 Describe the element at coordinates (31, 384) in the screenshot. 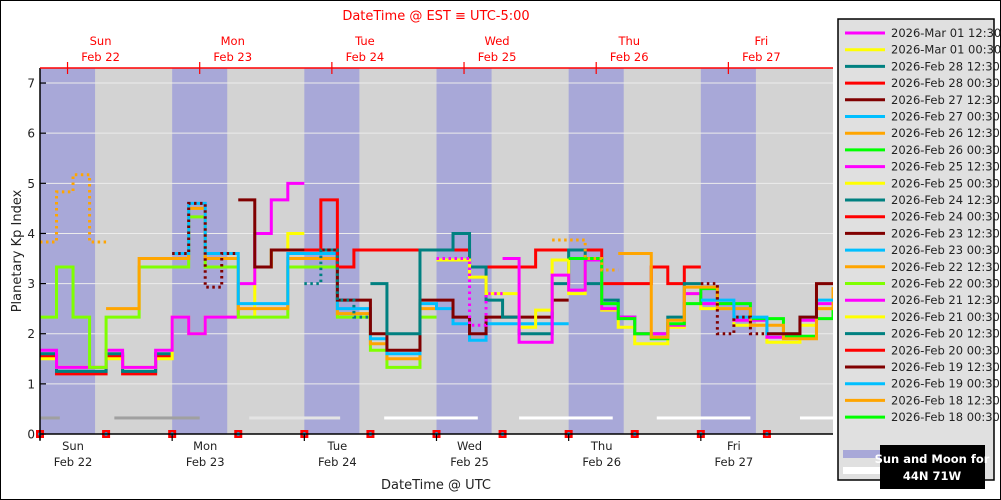

I see `y-tick-label: 1` at that location.